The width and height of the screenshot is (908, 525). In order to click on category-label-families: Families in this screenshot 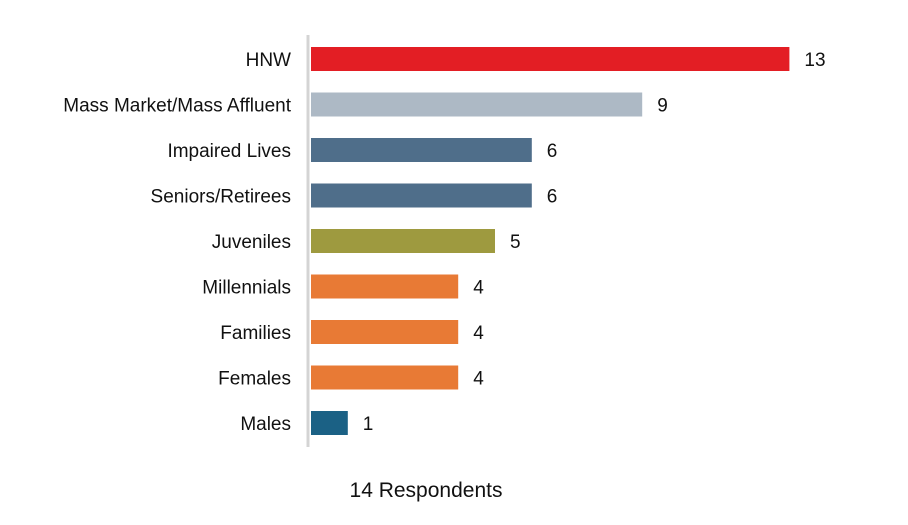, I will do `click(255, 333)`.